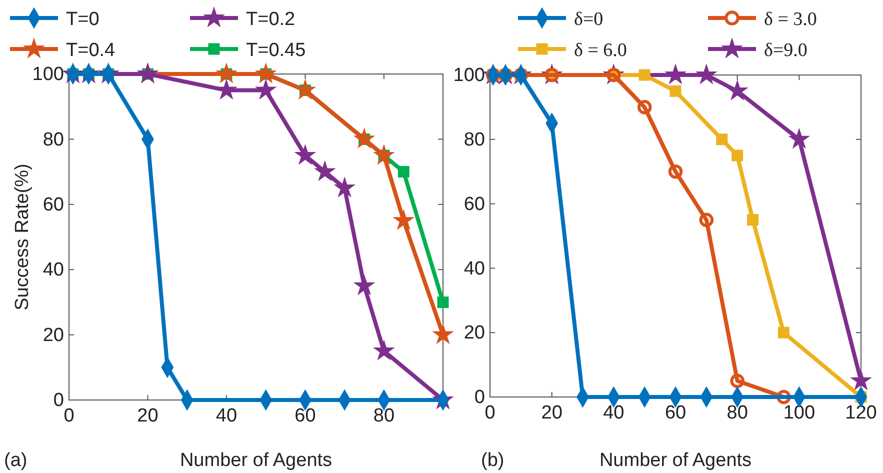 The width and height of the screenshot is (883, 473). What do you see at coordinates (790, 19) in the screenshot?
I see `legend-label: δ = 3.0` at bounding box center [790, 19].